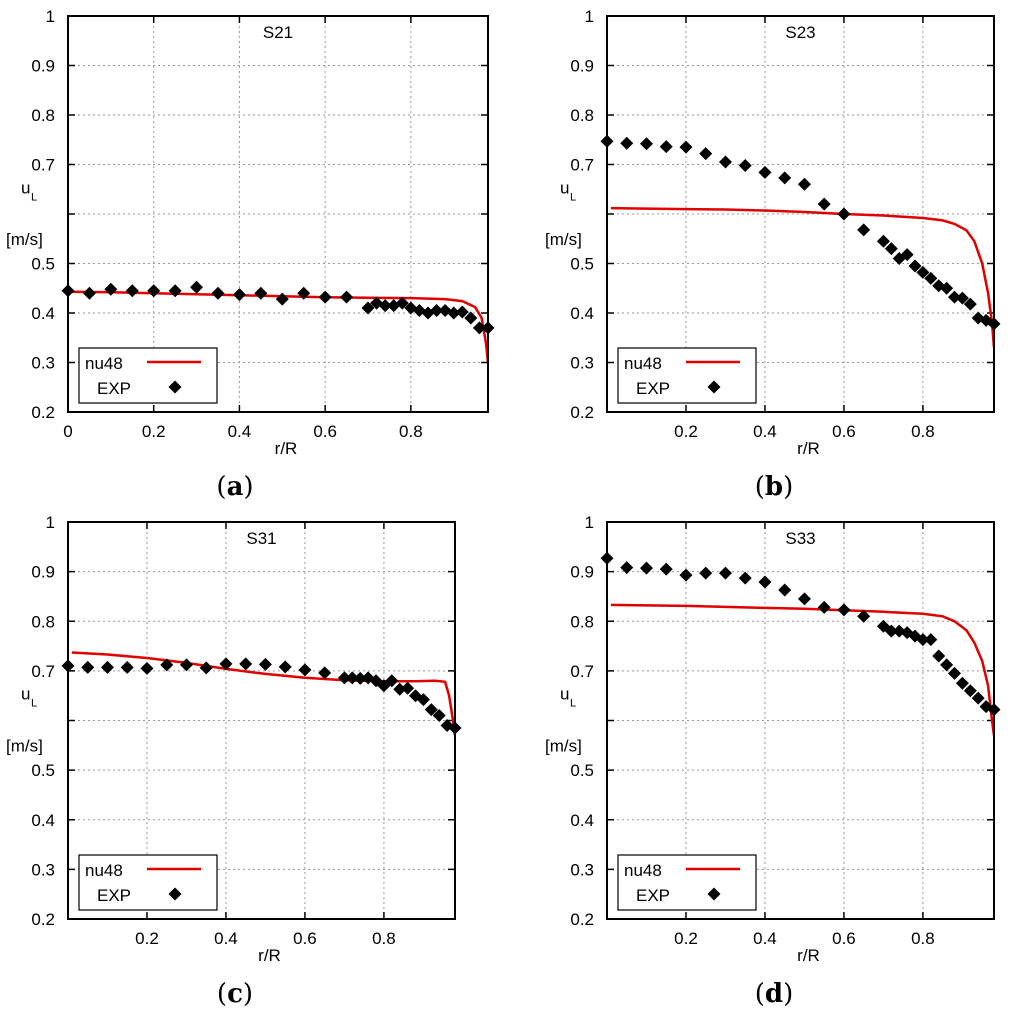 The width and height of the screenshot is (1010, 1024). What do you see at coordinates (564, 187) in the screenshot?
I see `y-axis-label: u` at bounding box center [564, 187].